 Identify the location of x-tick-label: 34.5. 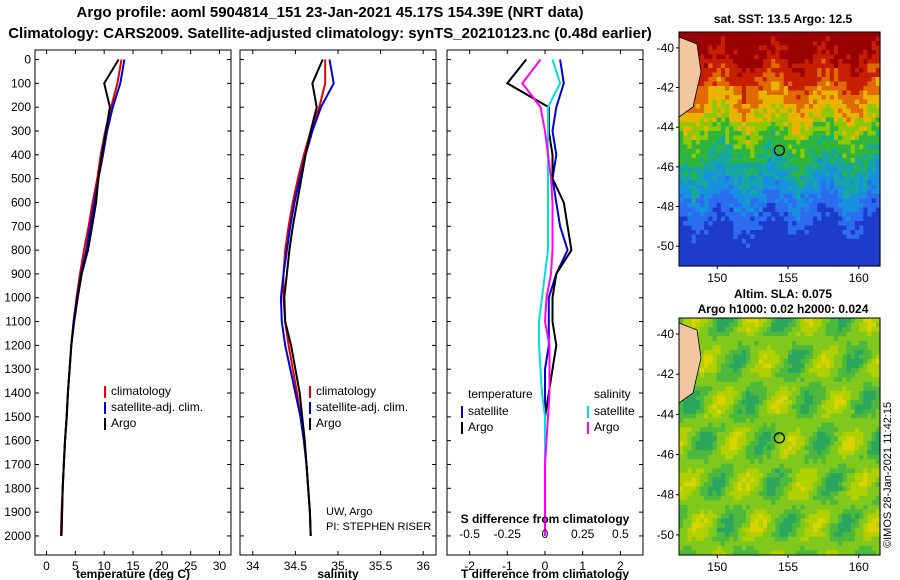
(296, 566).